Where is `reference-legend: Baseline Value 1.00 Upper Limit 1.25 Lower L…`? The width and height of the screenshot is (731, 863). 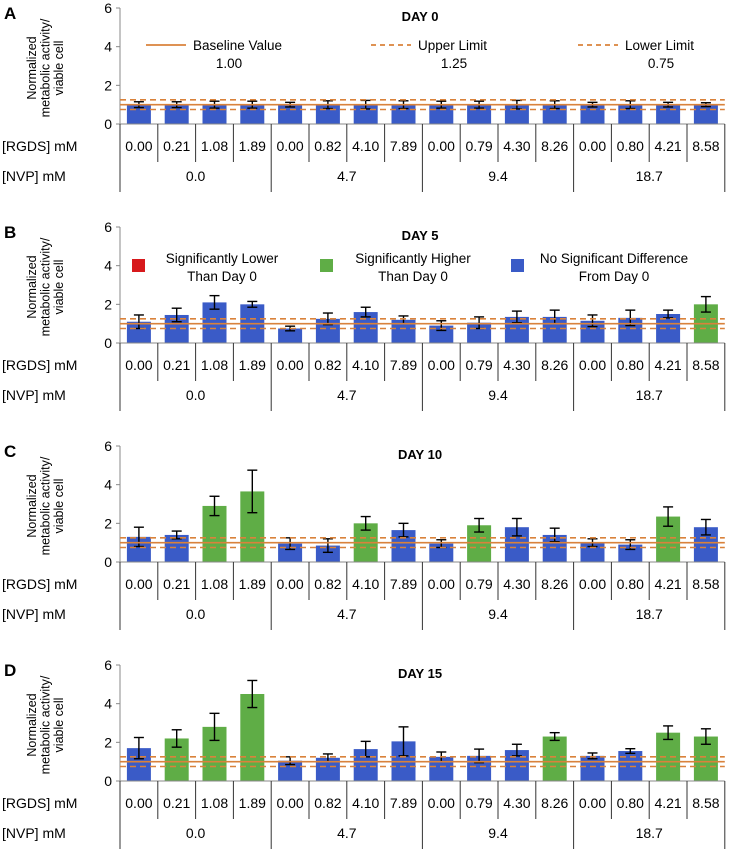 reference-legend: Baseline Value 1.00 Upper Limit 1.25 Lower L… is located at coordinates (420, 54).